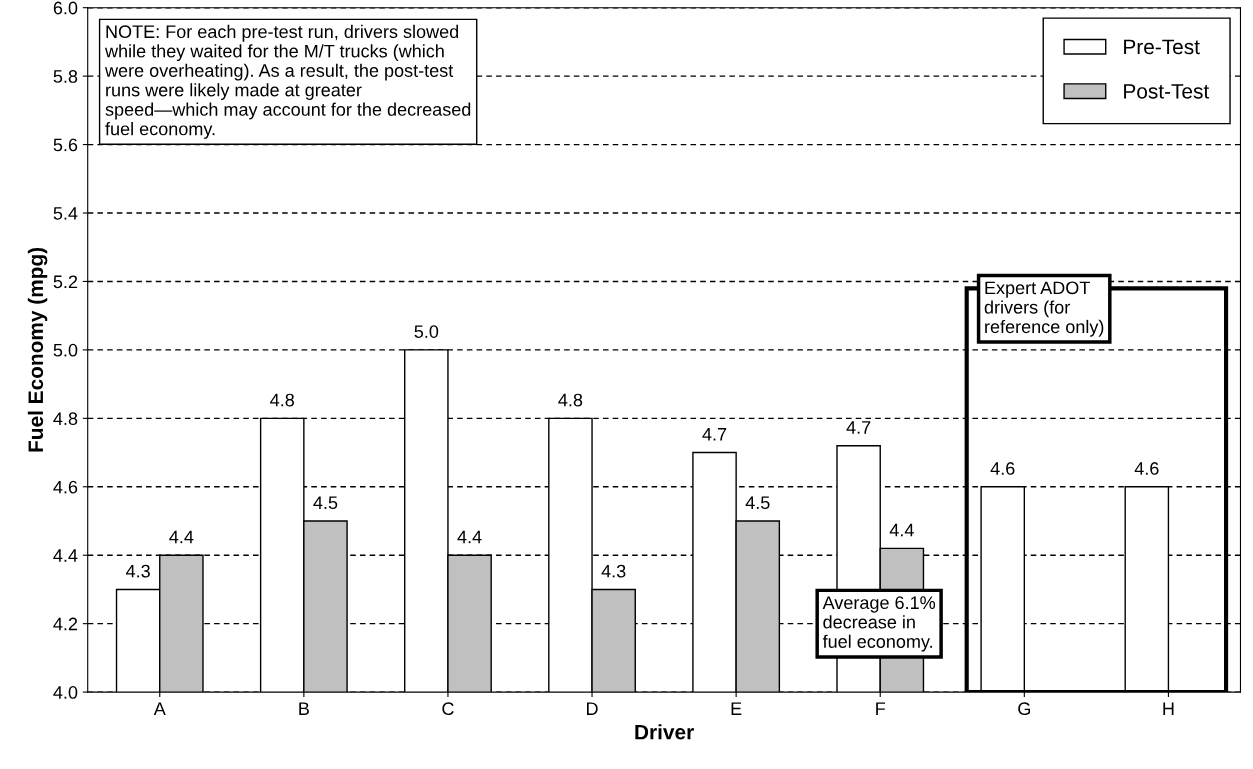  I want to click on text: 6.0, so click(65, 8).